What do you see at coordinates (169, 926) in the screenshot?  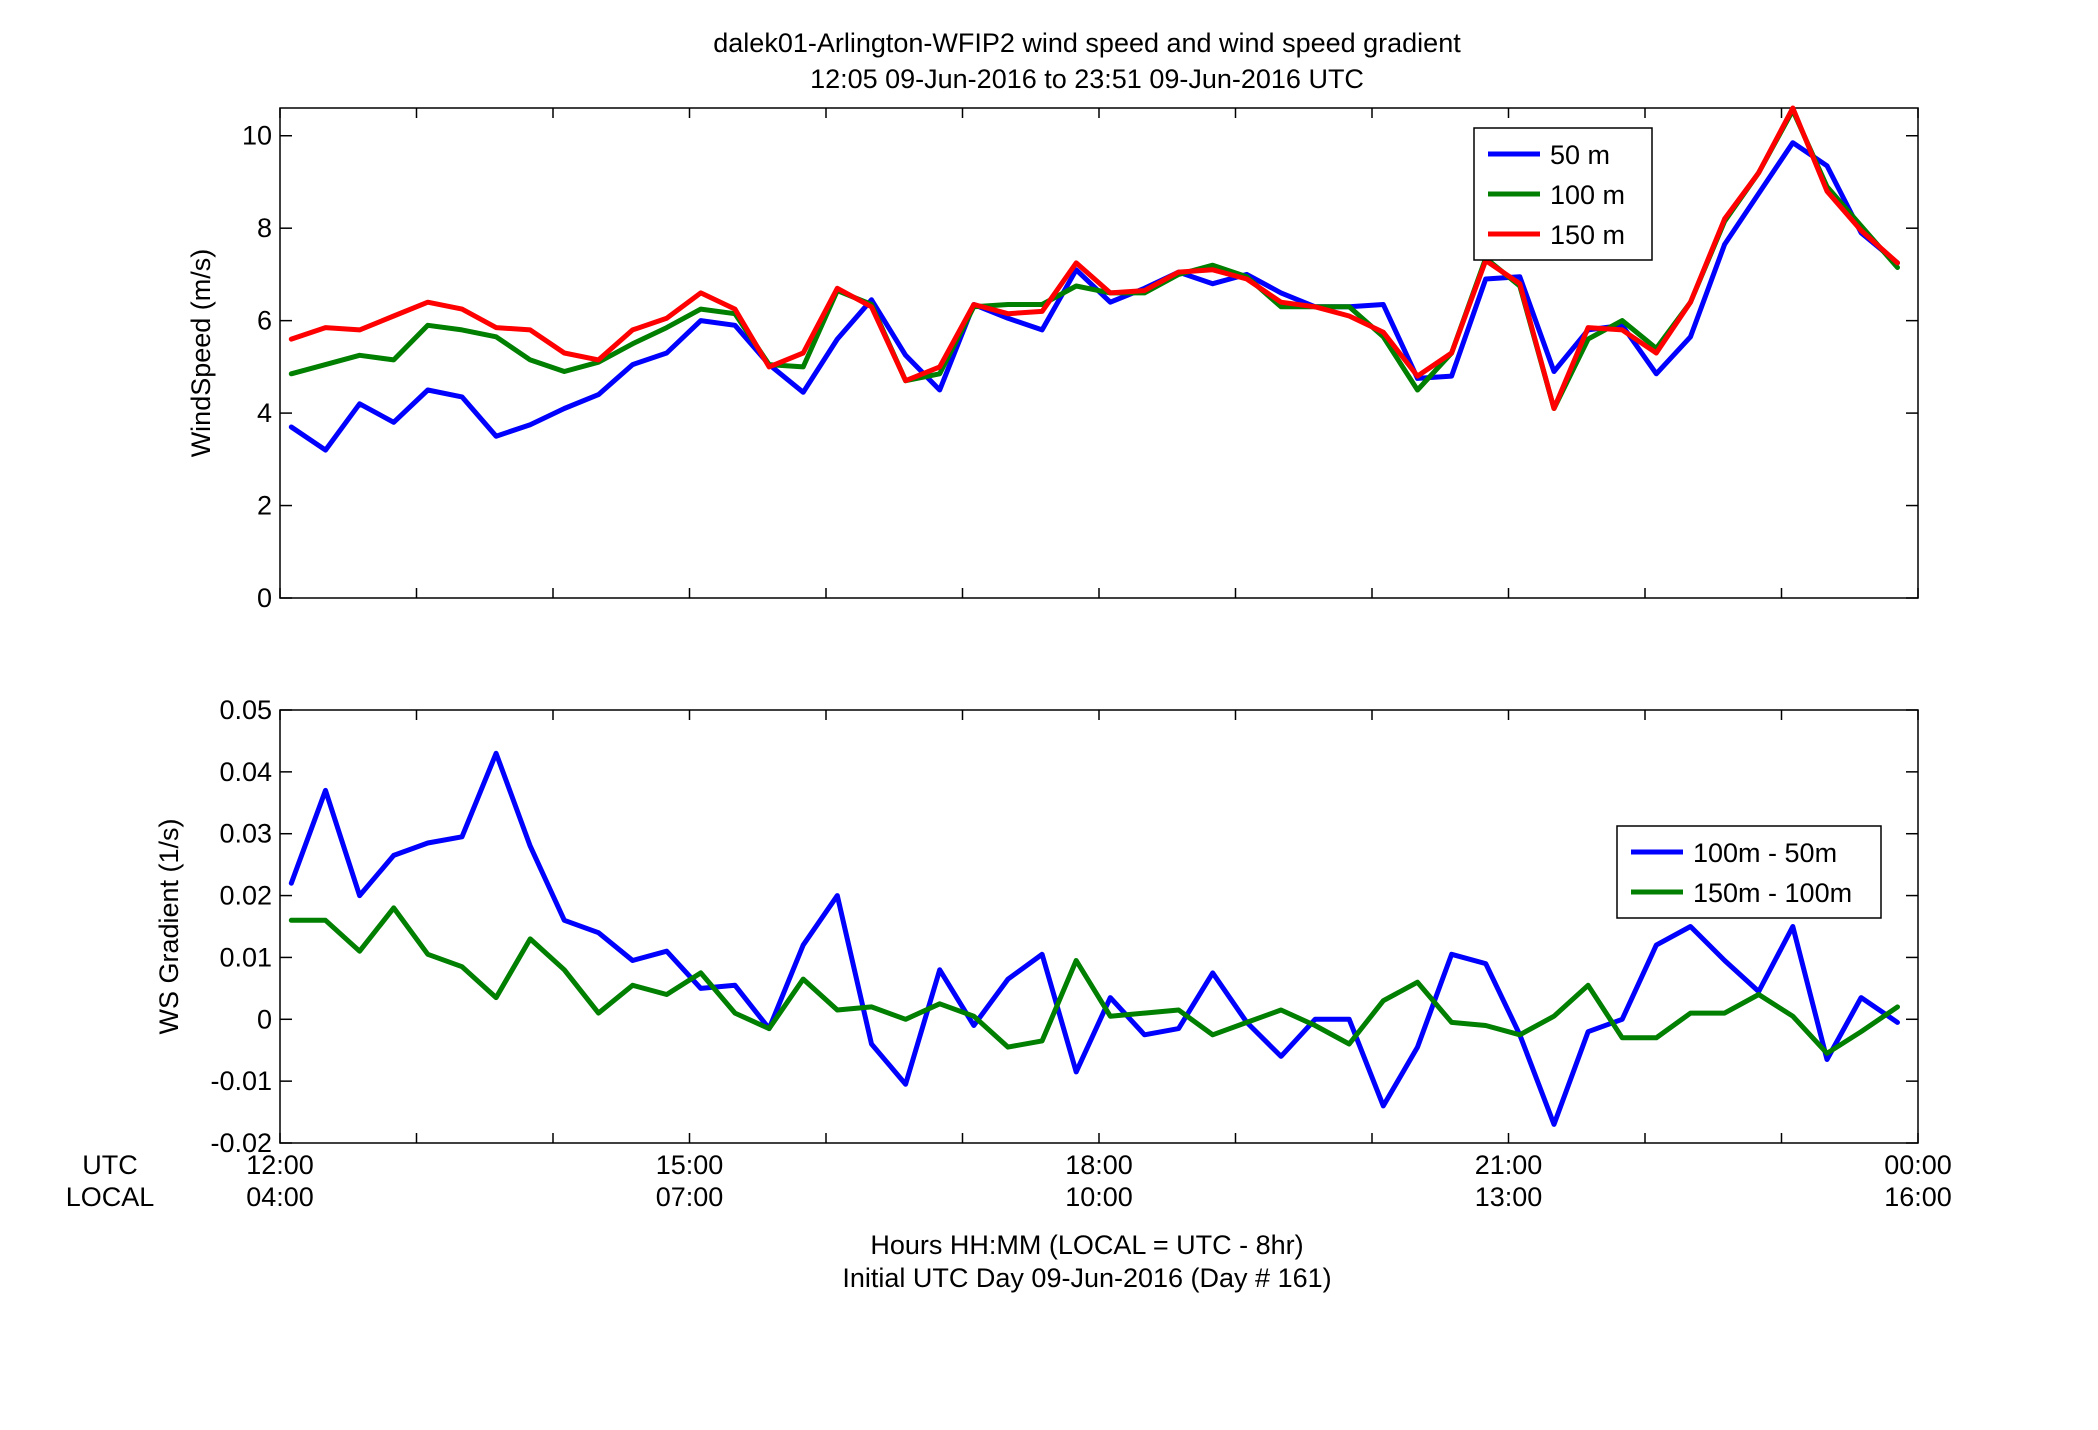 I see `gradient-y-axis-label: WS Gradient (1/s)` at bounding box center [169, 926].